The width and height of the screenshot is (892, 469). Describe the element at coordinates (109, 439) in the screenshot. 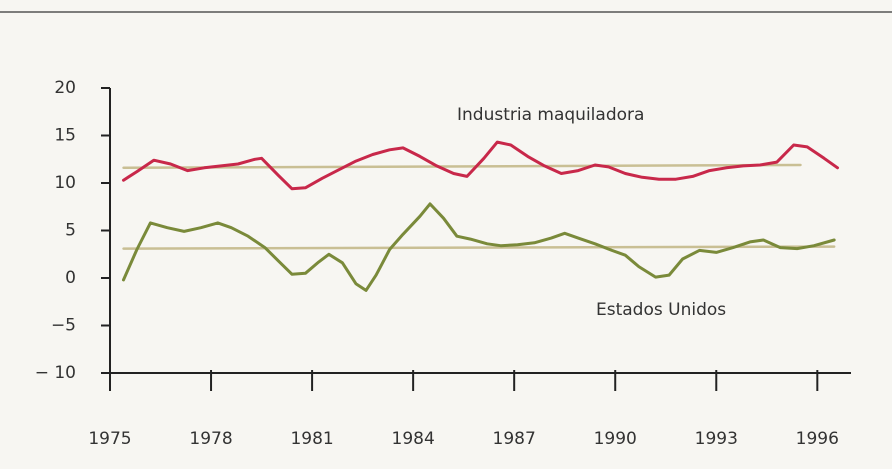

I see `x-tick-label: 1975` at that location.